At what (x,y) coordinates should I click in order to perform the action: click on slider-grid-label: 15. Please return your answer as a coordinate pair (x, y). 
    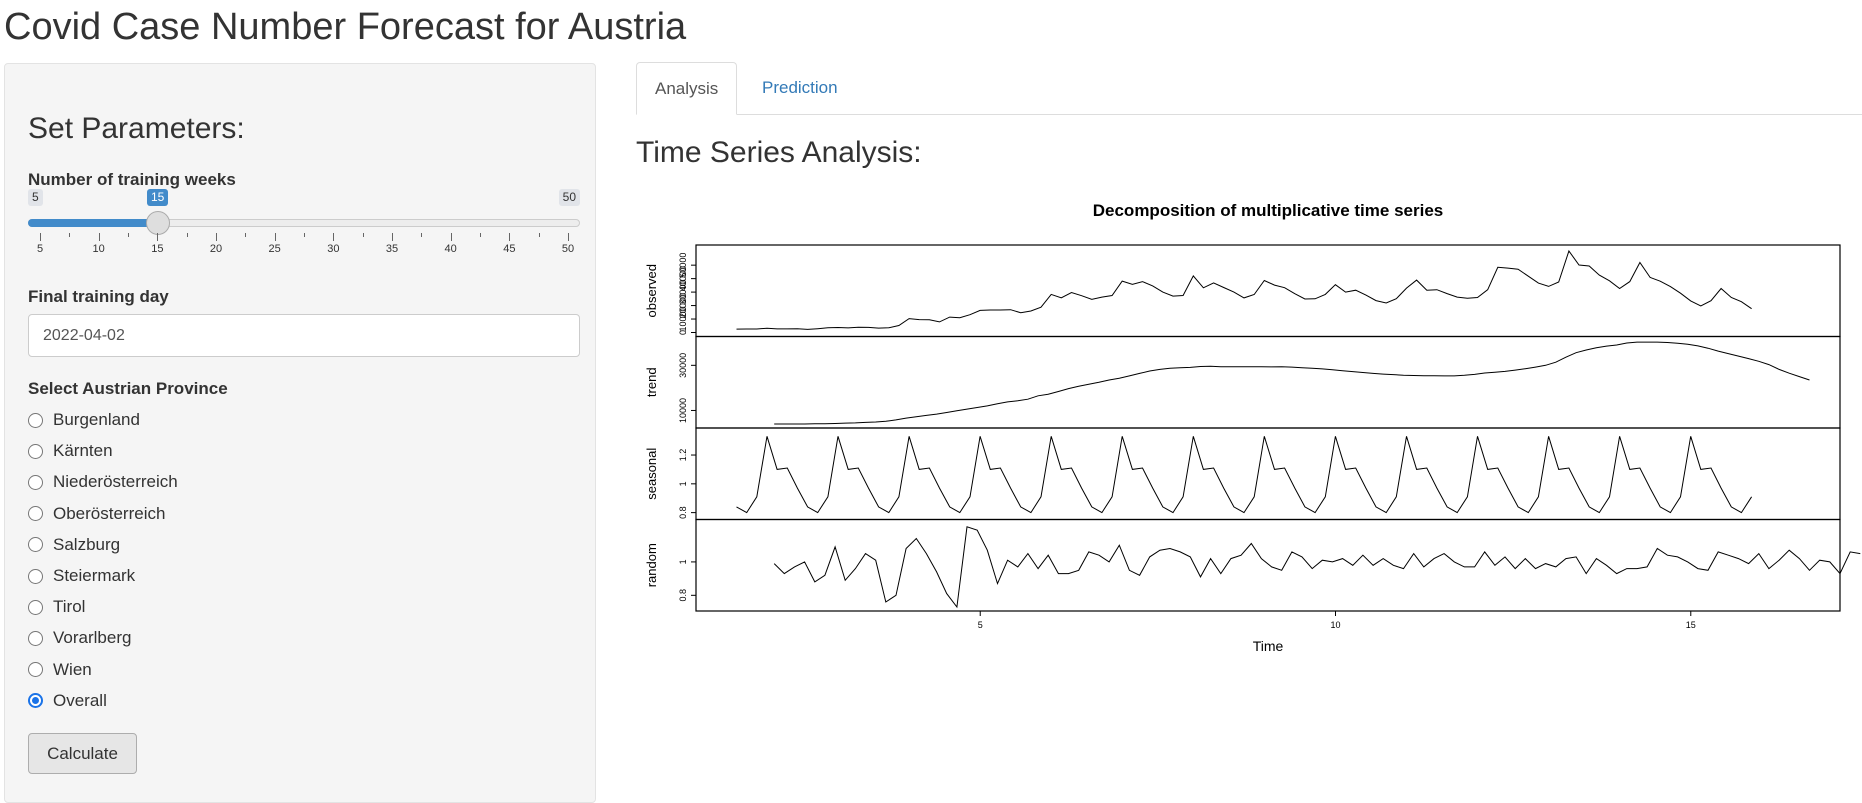
    Looking at the image, I should click on (157, 249).